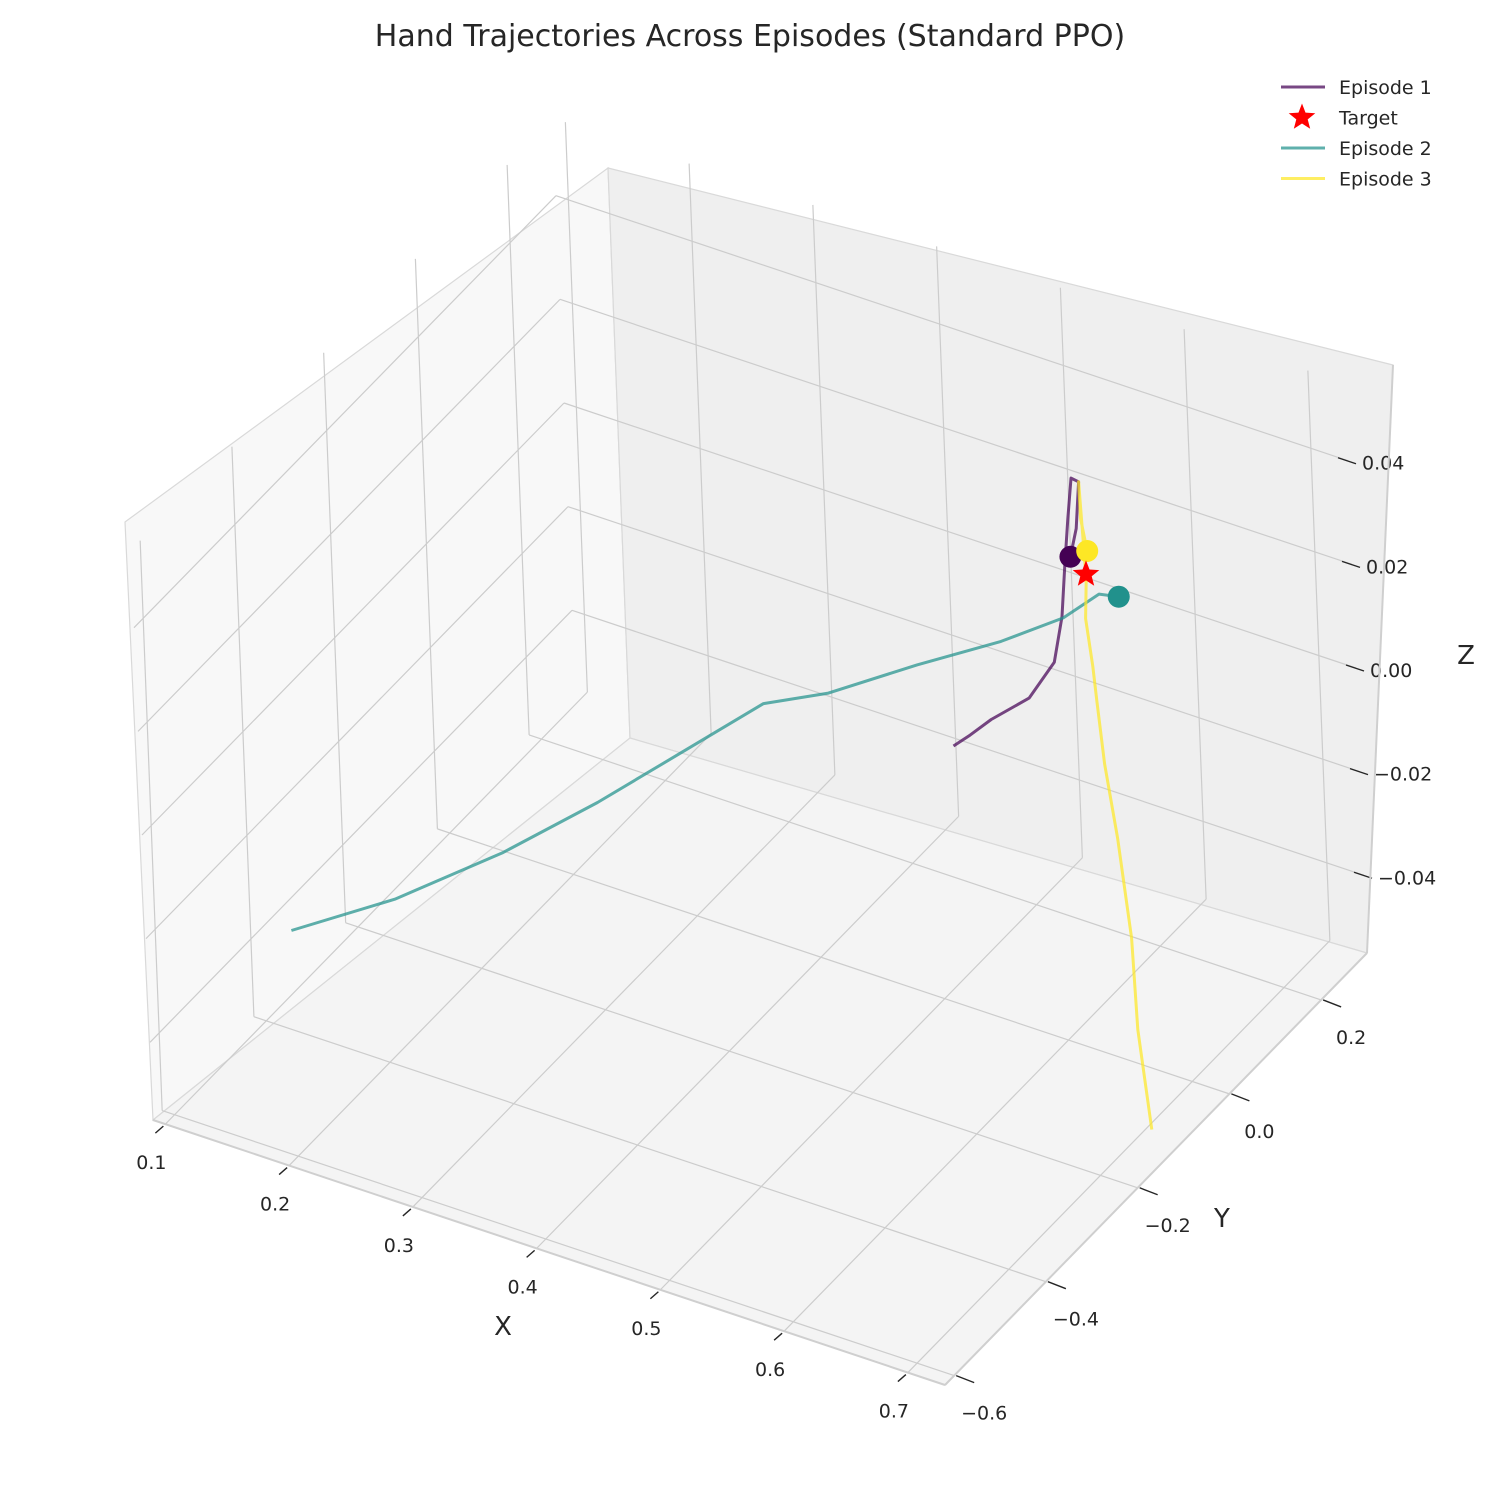 This screenshot has height=1500, width=1500. Describe the element at coordinates (1385, 149) in the screenshot. I see `legend-label: Episode 2` at that location.